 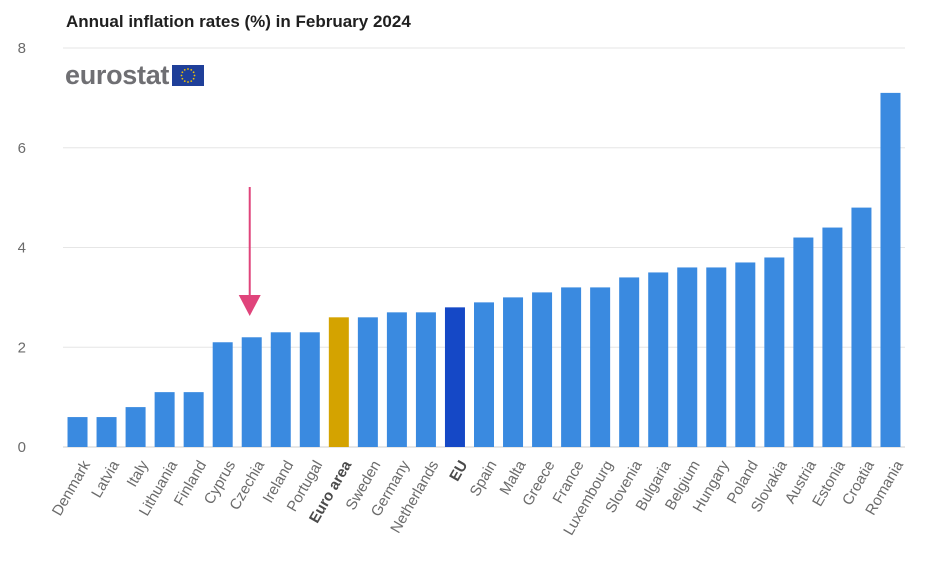 I want to click on bar-italy, so click(x=135, y=427).